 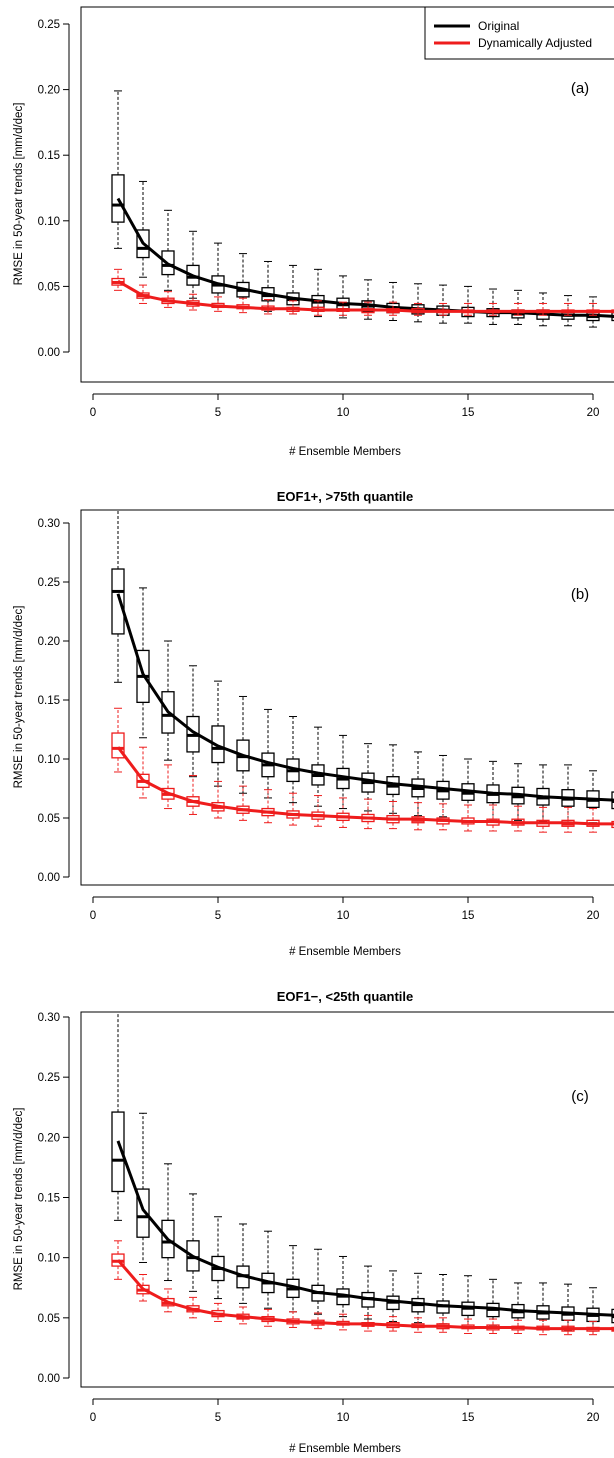 I want to click on legend-label-adjusted: Dynamically Adjusted, so click(x=535, y=43).